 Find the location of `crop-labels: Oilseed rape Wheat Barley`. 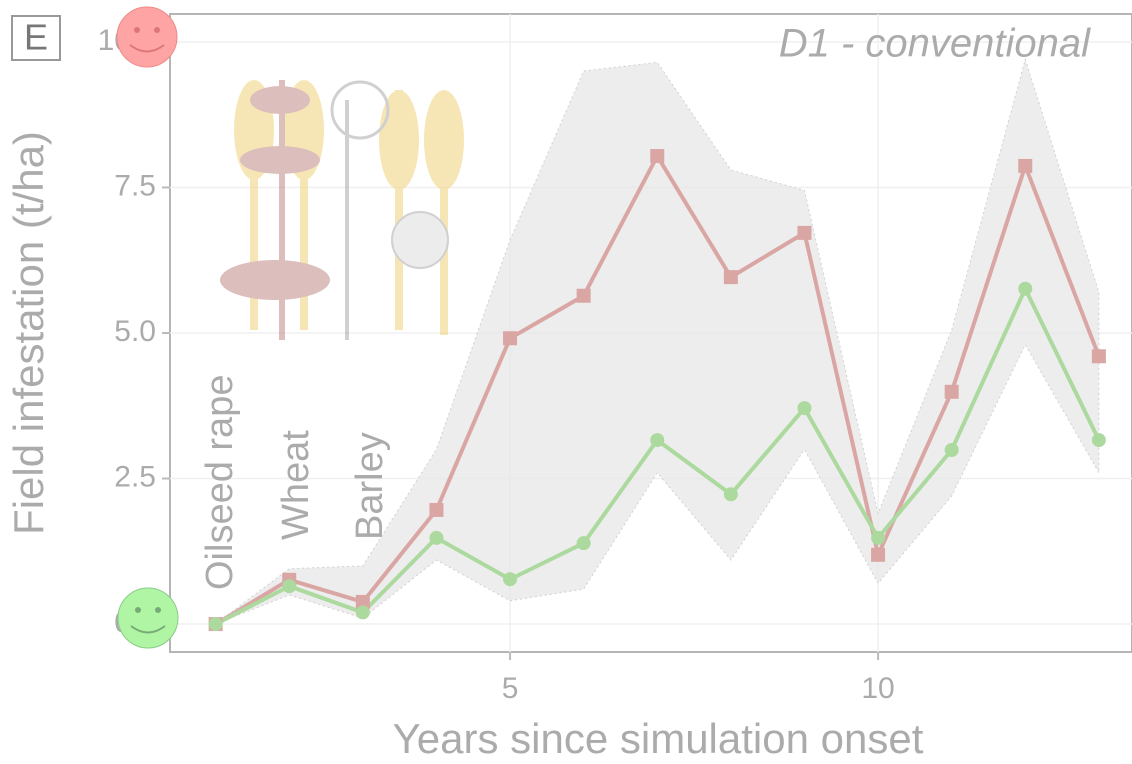

crop-labels: Oilseed rape Wheat Barley is located at coordinates (295, 482).